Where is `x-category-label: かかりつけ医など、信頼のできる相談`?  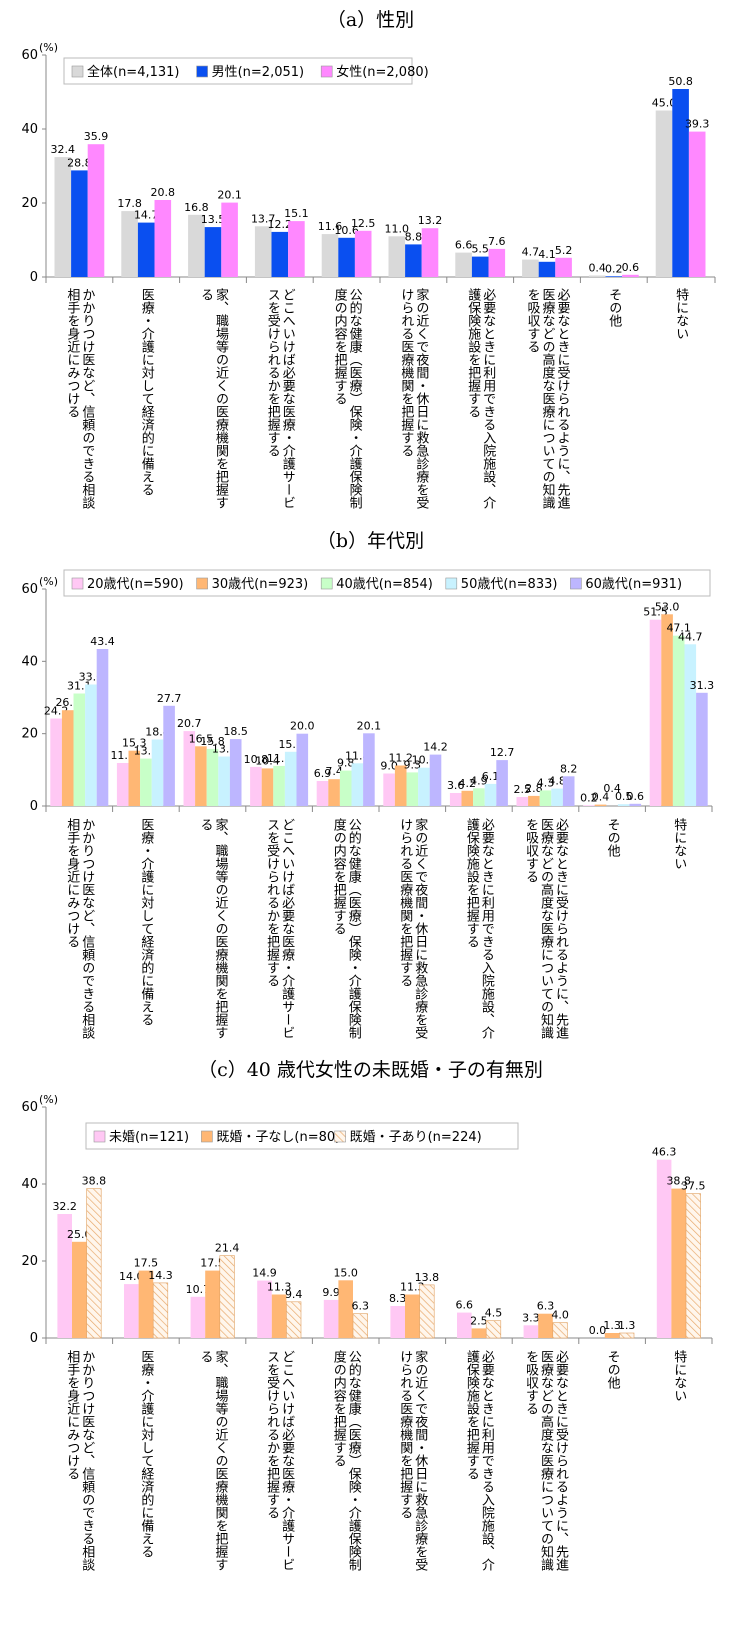
x-category-label: かかりつけ医など、信頼のできる相談 is located at coordinates (87, 928).